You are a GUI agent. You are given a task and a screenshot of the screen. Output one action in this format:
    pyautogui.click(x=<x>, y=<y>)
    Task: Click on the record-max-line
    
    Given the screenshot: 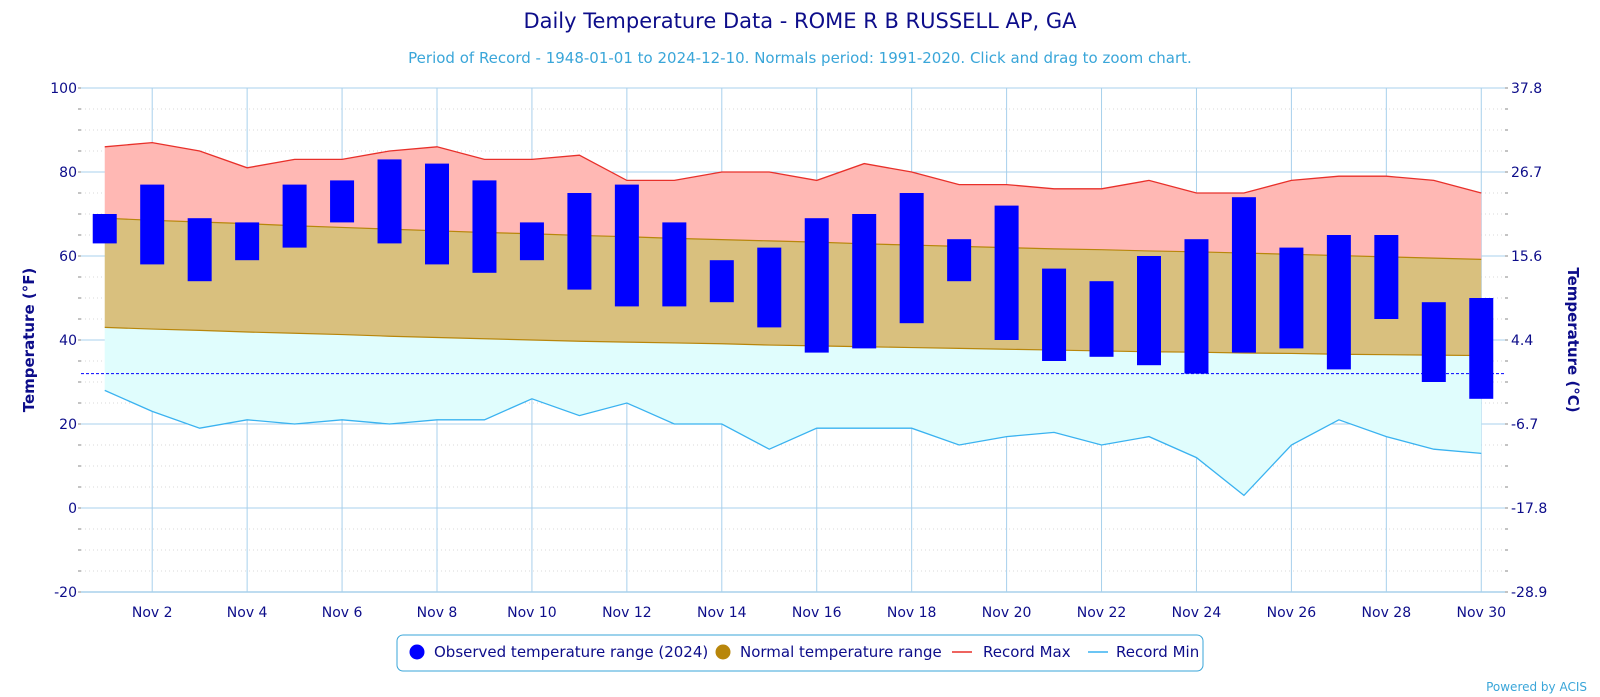 What is the action you would take?
    pyautogui.click(x=793, y=167)
    